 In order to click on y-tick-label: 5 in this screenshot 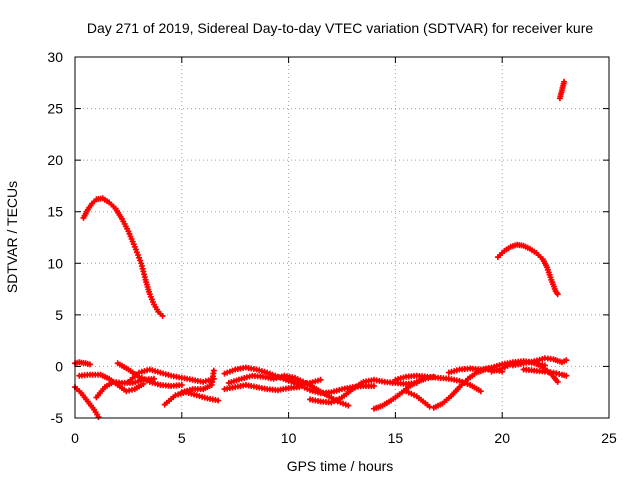, I will do `click(59, 315)`.